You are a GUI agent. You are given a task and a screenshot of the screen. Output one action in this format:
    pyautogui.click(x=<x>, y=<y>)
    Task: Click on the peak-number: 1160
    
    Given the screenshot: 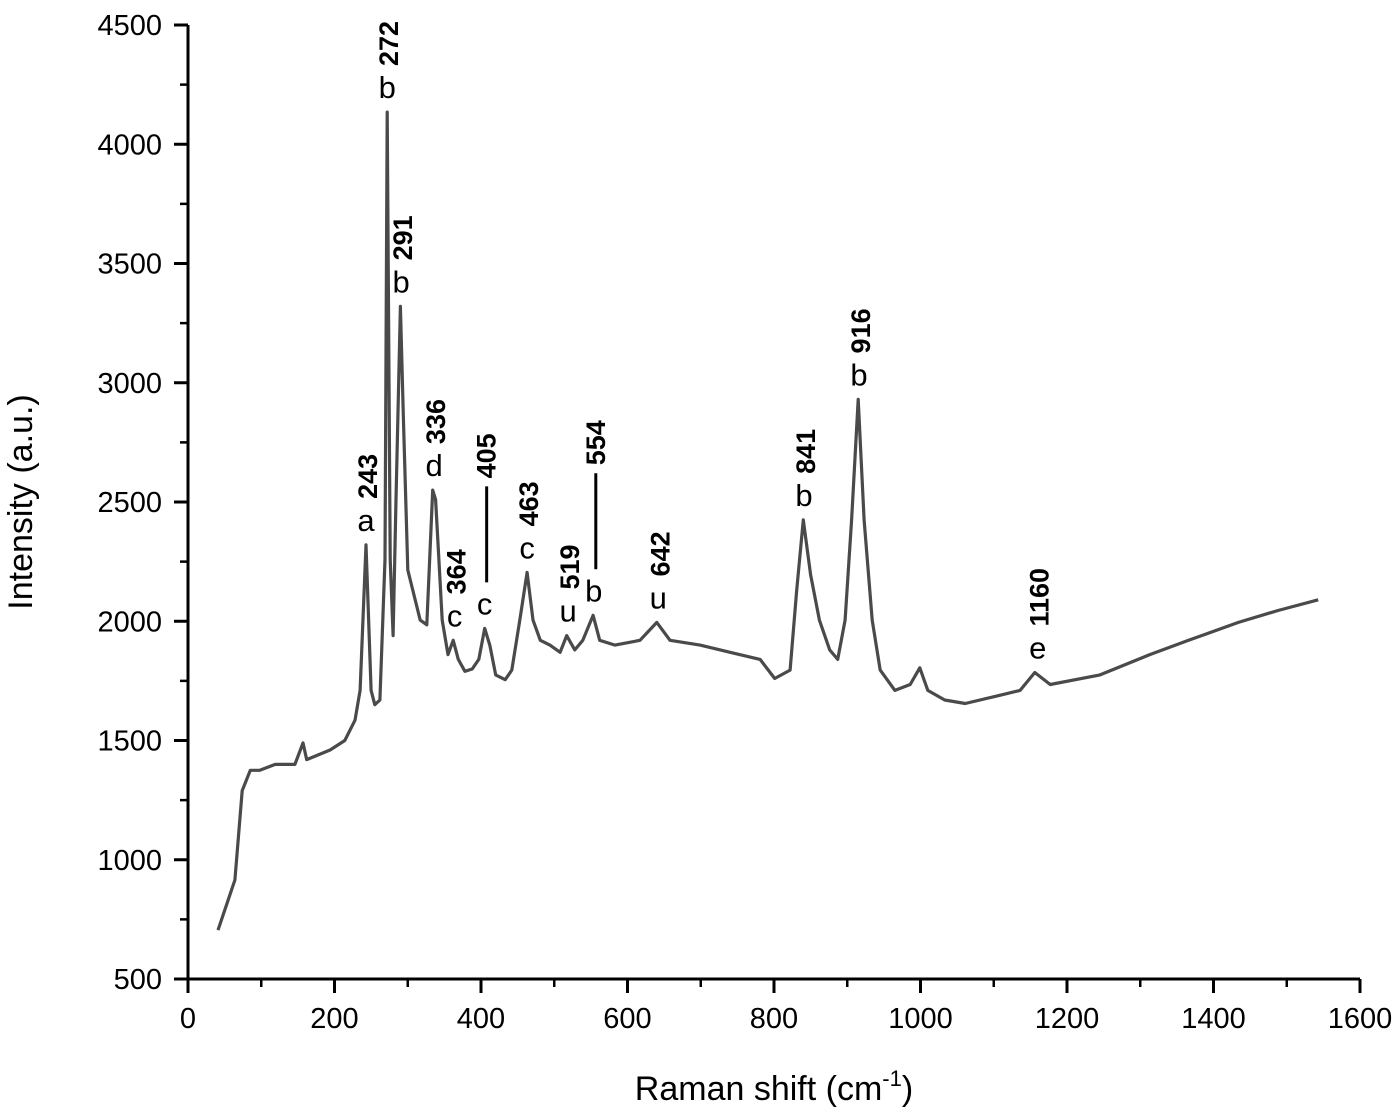 What is the action you would take?
    pyautogui.click(x=1040, y=597)
    